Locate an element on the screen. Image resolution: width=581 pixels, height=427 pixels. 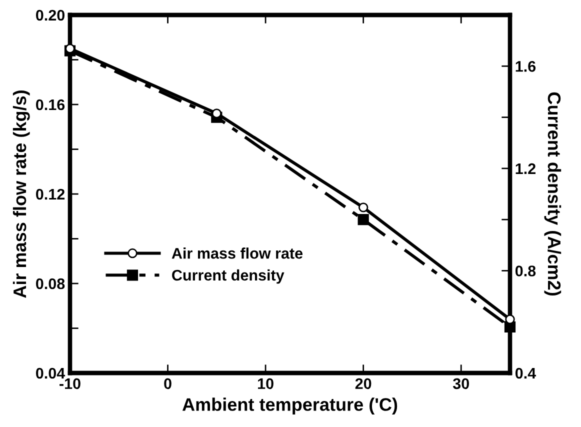
y-tick-label: 0.16 is located at coordinates (50, 104).